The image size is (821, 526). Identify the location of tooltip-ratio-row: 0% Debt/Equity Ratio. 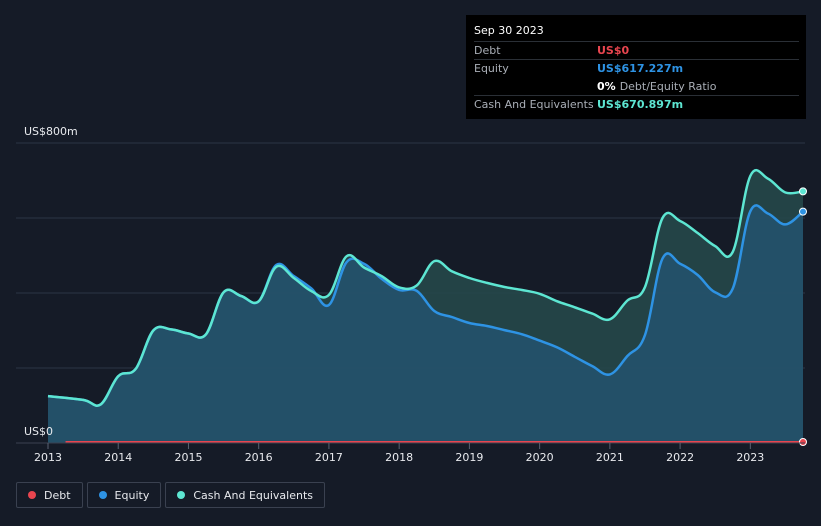
(636, 86).